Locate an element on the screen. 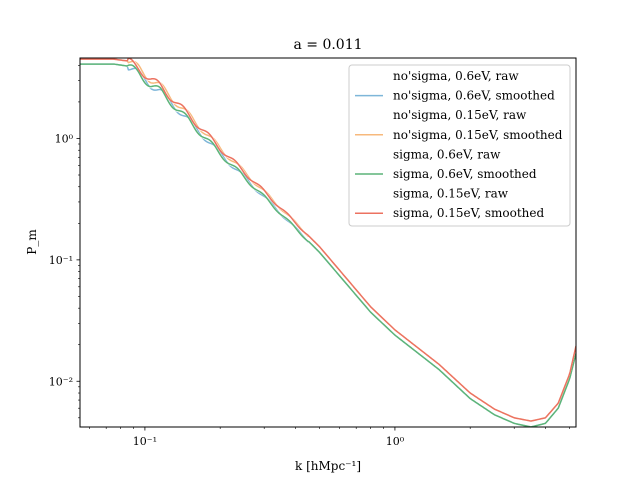 The image size is (640, 480). x-tick-label: 10⁰ is located at coordinates (395, 441).